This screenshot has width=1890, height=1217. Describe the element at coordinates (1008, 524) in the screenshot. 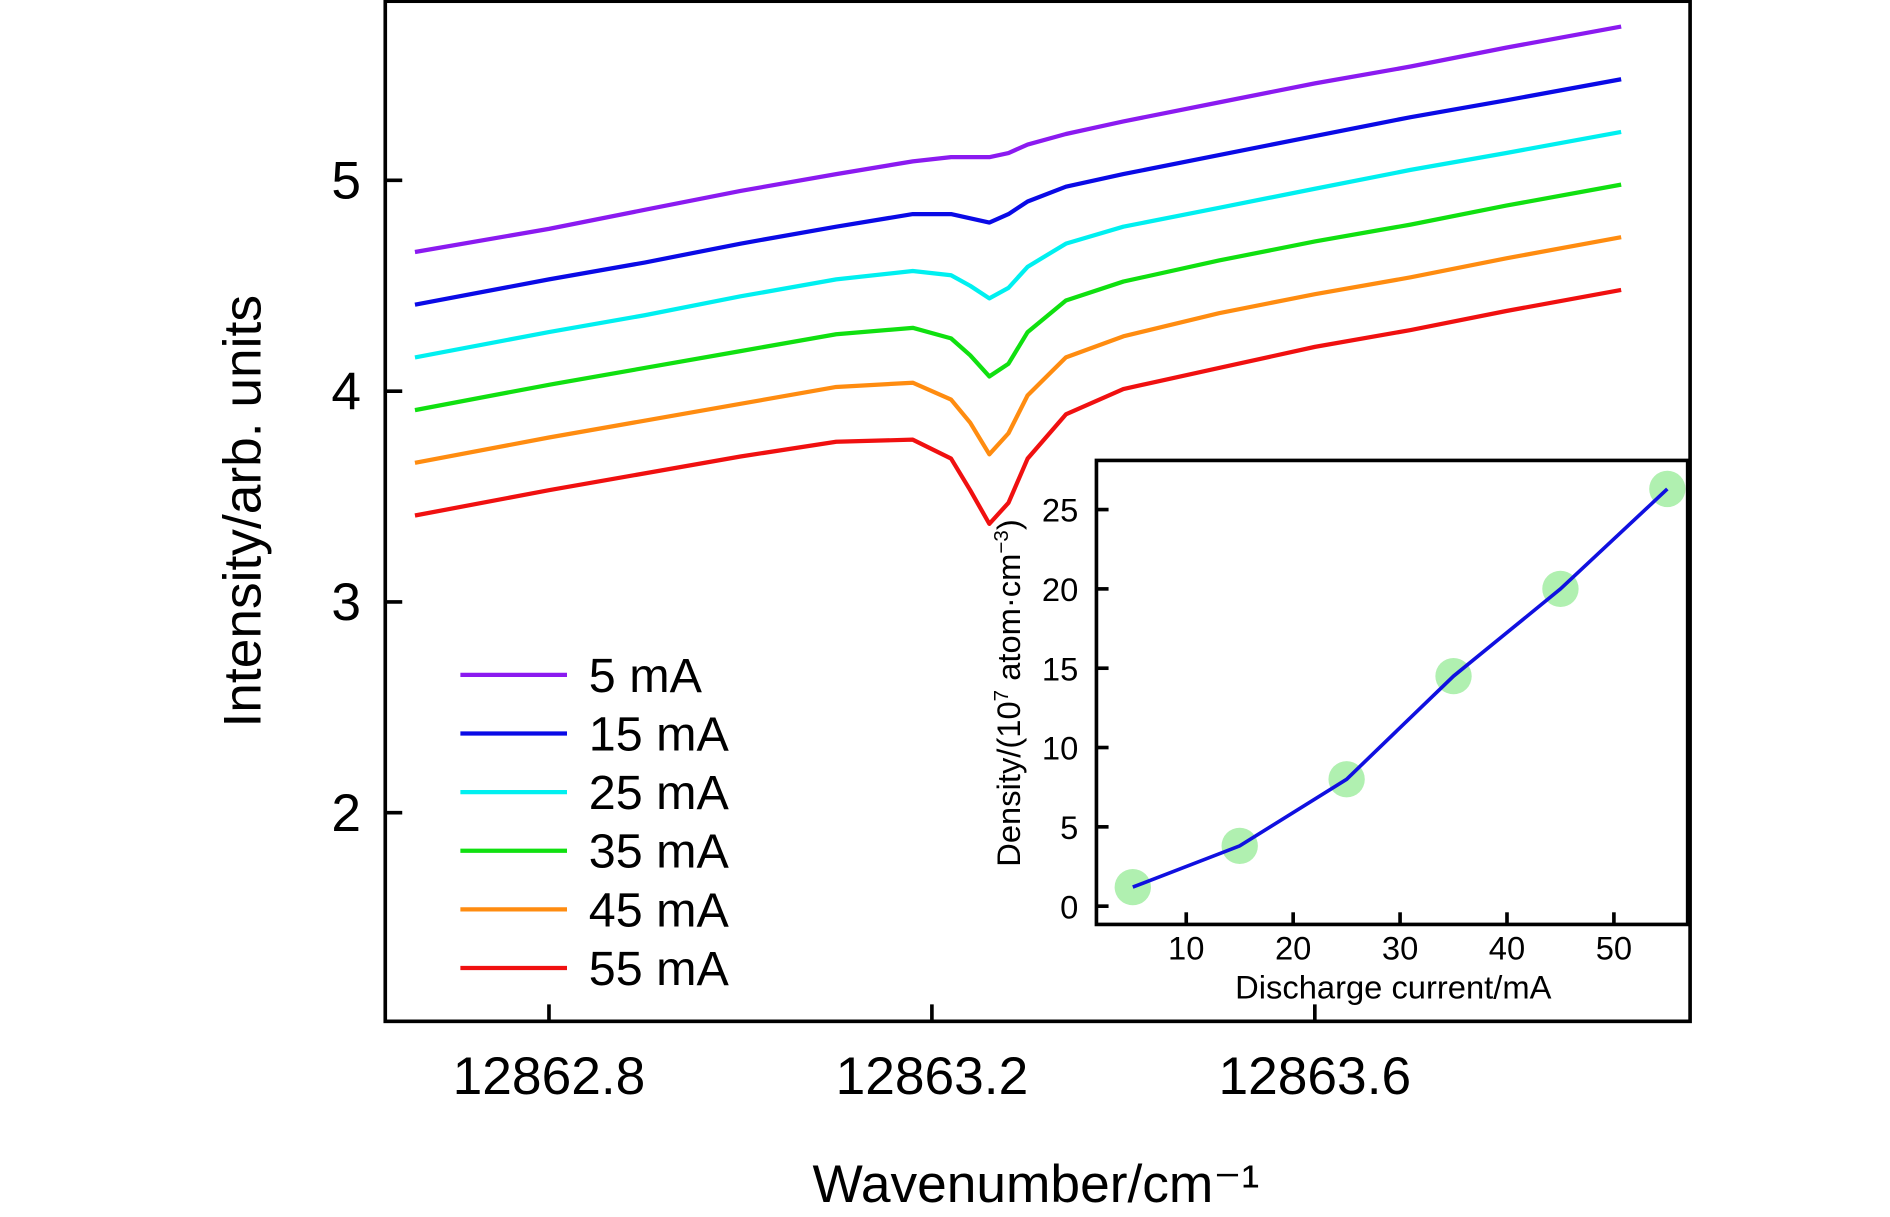

I see `inset-ylabel-end: )` at that location.